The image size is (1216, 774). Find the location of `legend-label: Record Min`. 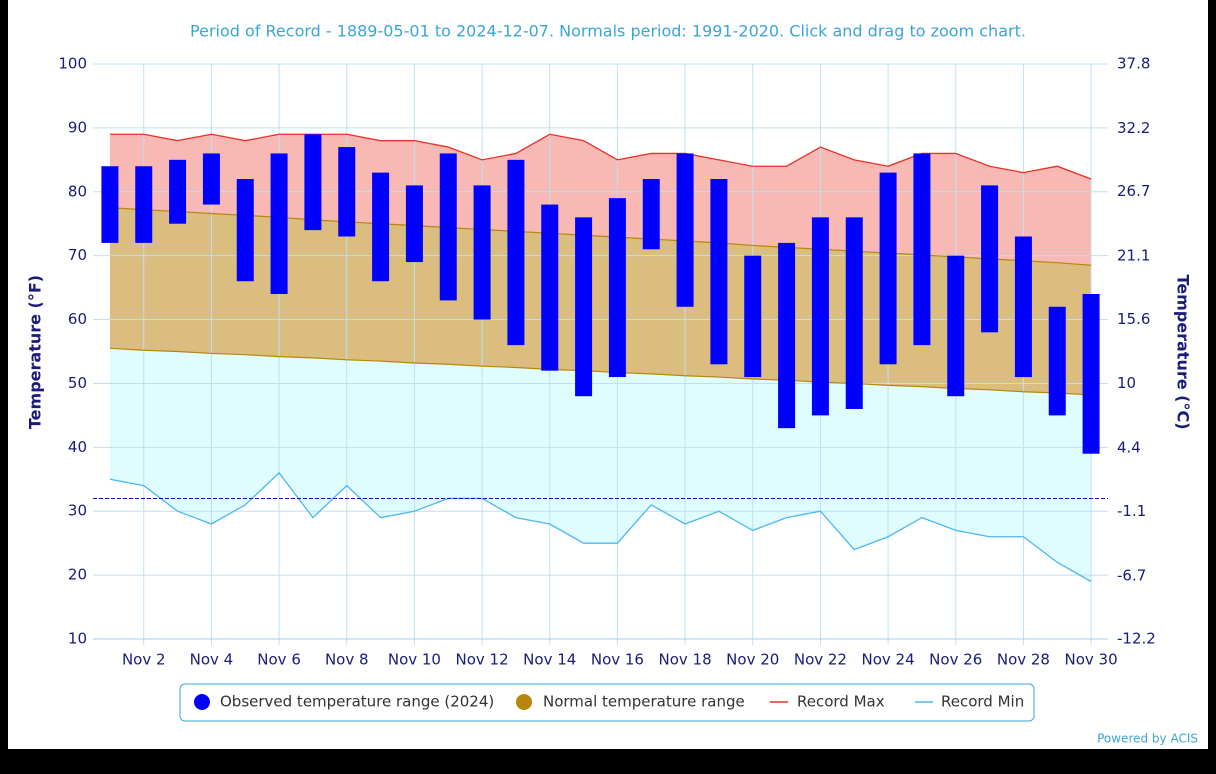

legend-label: Record Min is located at coordinates (982, 702).